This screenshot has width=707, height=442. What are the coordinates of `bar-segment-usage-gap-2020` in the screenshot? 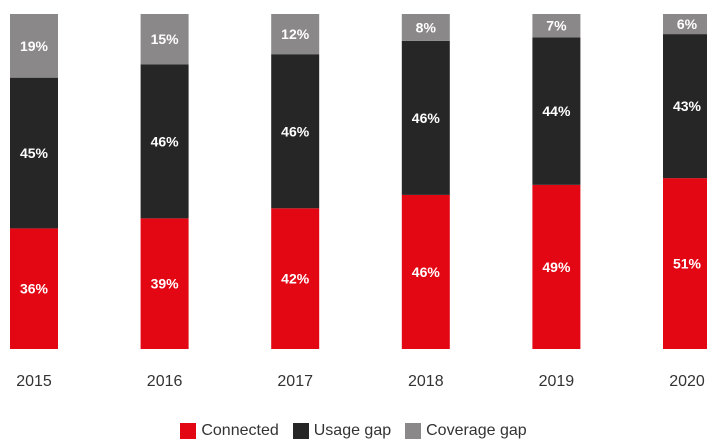 It's located at (685, 106).